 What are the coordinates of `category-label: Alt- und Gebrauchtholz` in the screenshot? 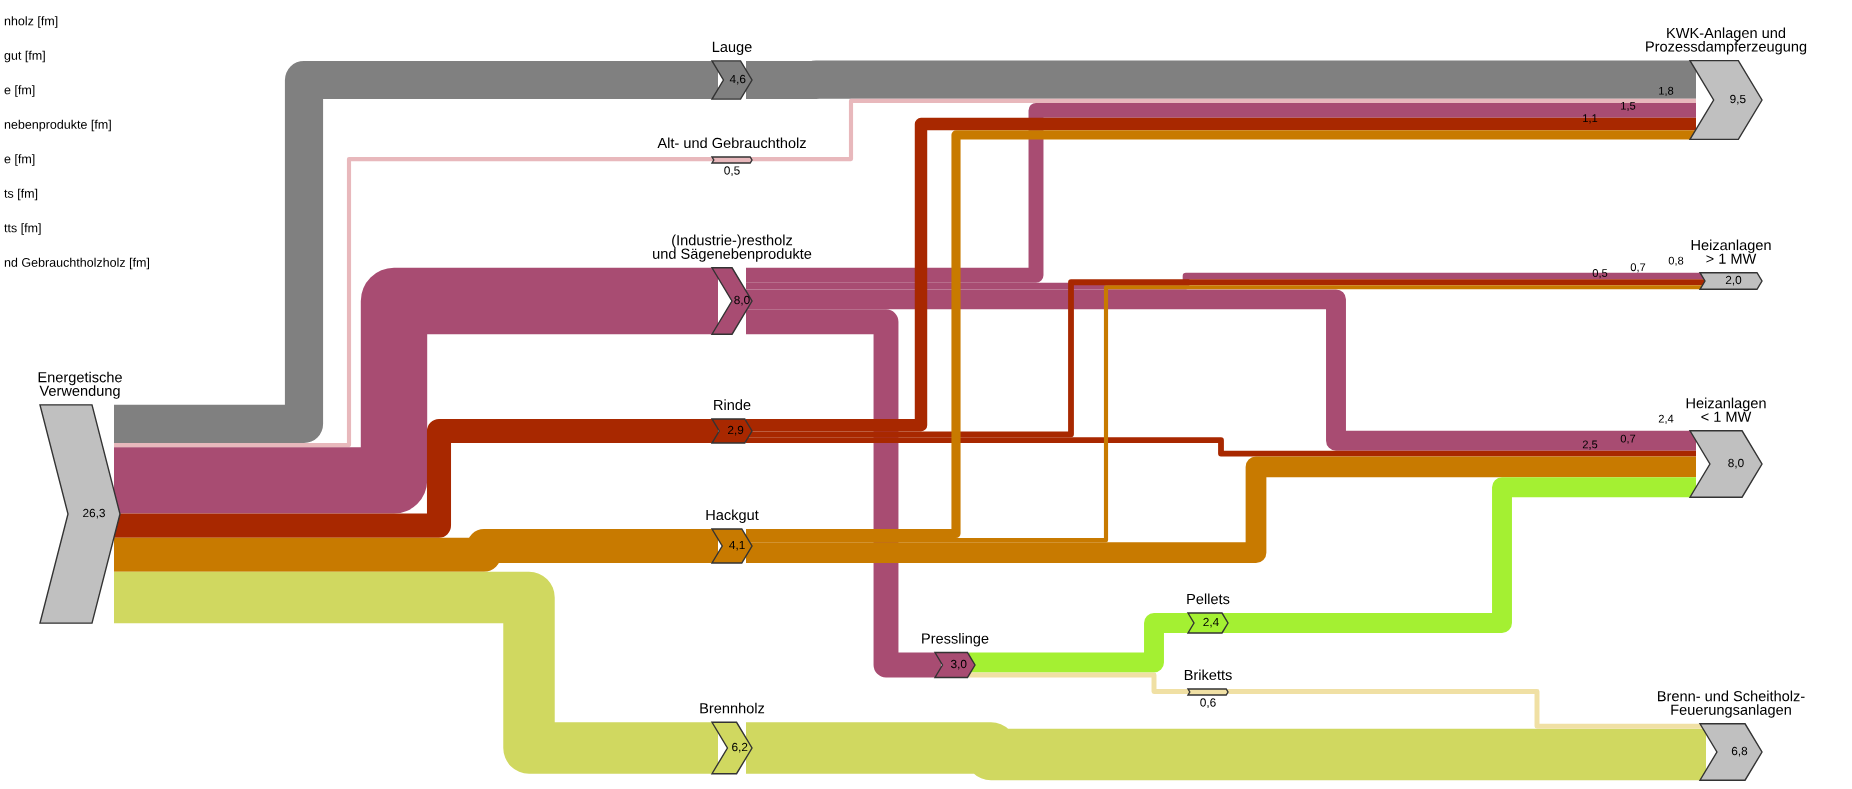 It's located at (731, 143).